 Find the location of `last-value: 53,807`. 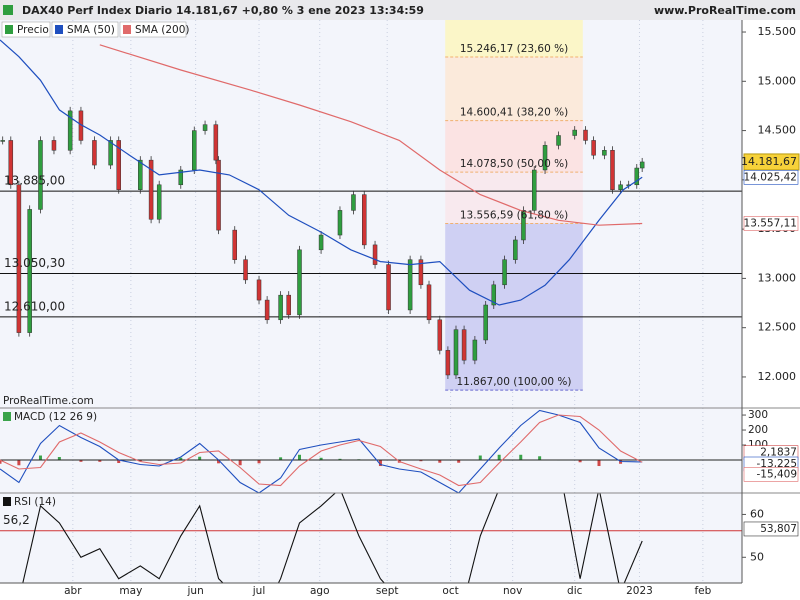

last-value: 53,807 is located at coordinates (778, 529).